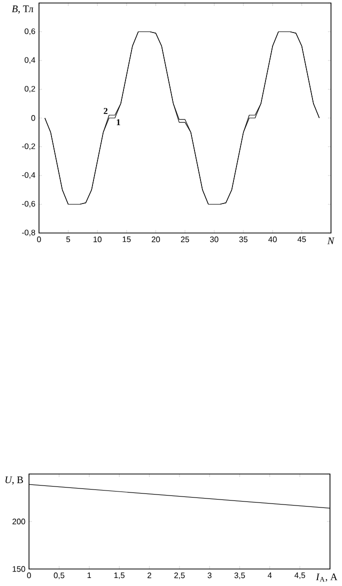 The image size is (342, 586). What do you see at coordinates (29, 204) in the screenshot?
I see `y-tick-label: -0,6` at bounding box center [29, 204].